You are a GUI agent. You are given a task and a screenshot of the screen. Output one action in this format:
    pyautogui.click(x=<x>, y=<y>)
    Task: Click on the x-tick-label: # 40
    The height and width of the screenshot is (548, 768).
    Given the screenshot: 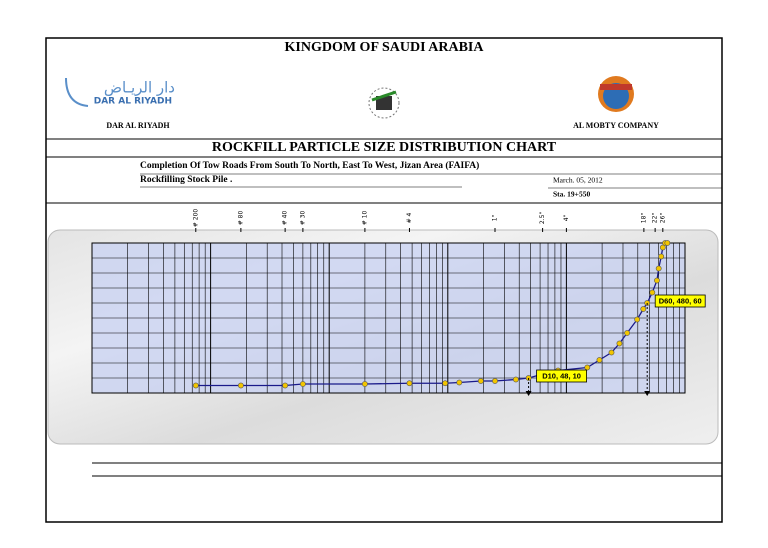 What is the action you would take?
    pyautogui.click(x=285, y=218)
    